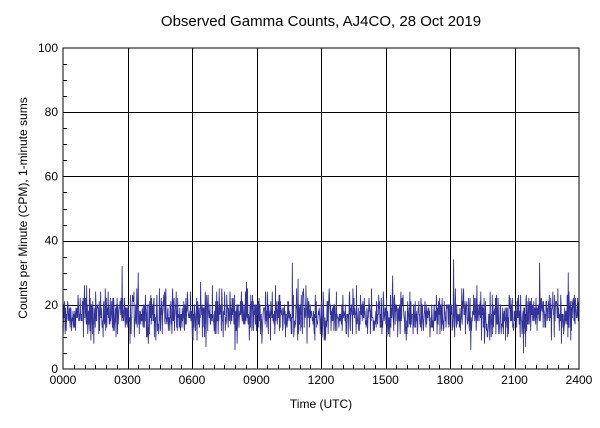 Image resolution: width=600 pixels, height=428 pixels. I want to click on x-tick-label: 0600, so click(192, 380).